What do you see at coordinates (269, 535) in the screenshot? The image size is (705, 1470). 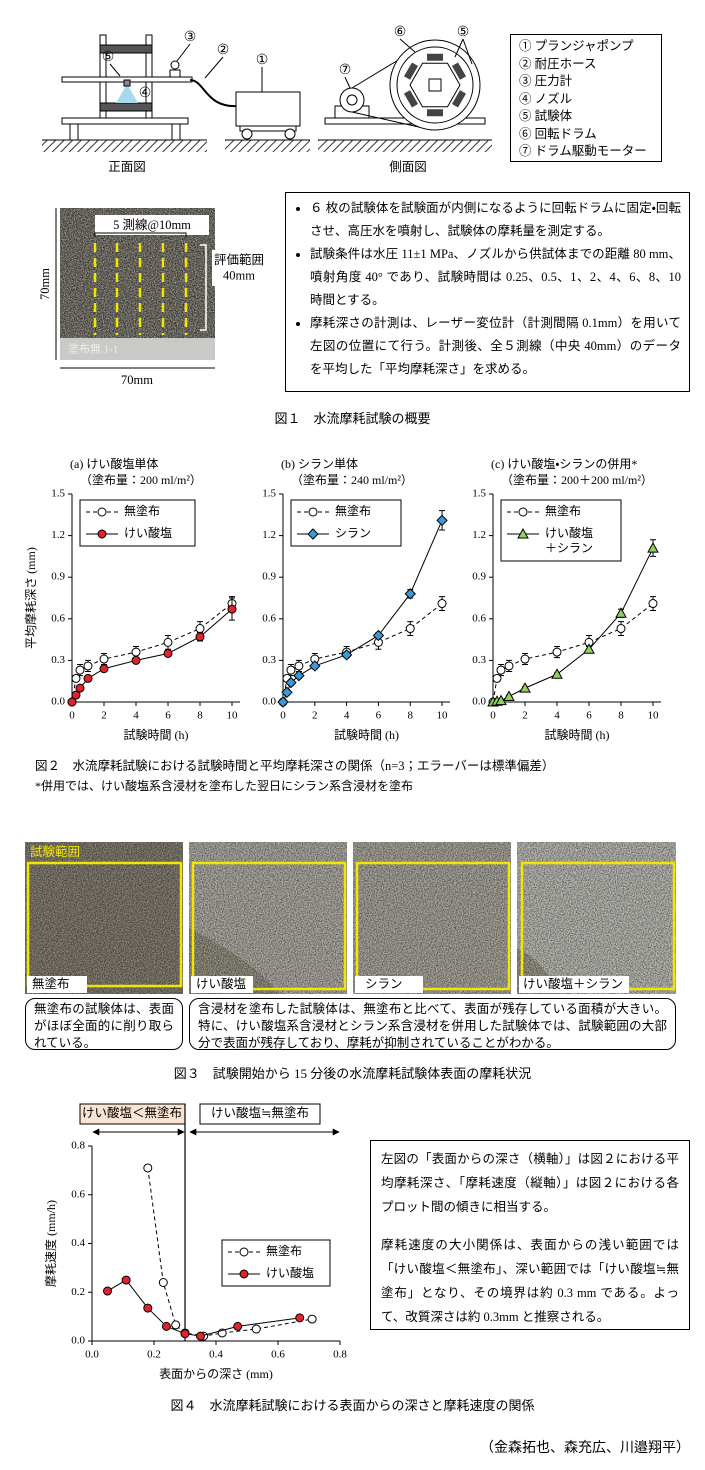 I see `y-tick-label: 1.2` at bounding box center [269, 535].